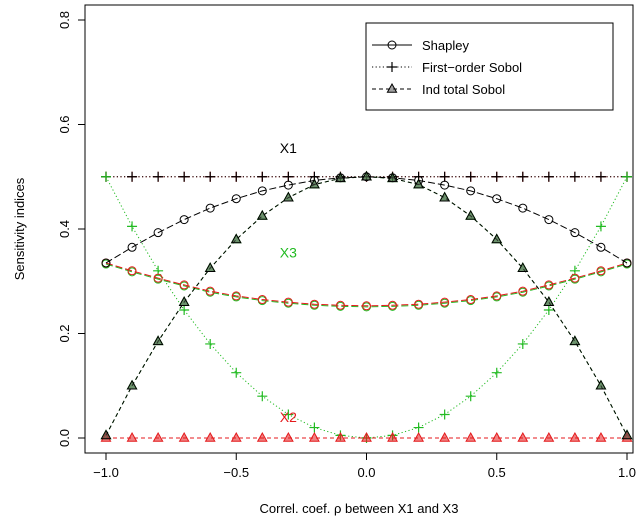 This screenshot has width=643, height=521. What do you see at coordinates (420, 45) in the screenshot?
I see `legend-item: Shapley` at bounding box center [420, 45].